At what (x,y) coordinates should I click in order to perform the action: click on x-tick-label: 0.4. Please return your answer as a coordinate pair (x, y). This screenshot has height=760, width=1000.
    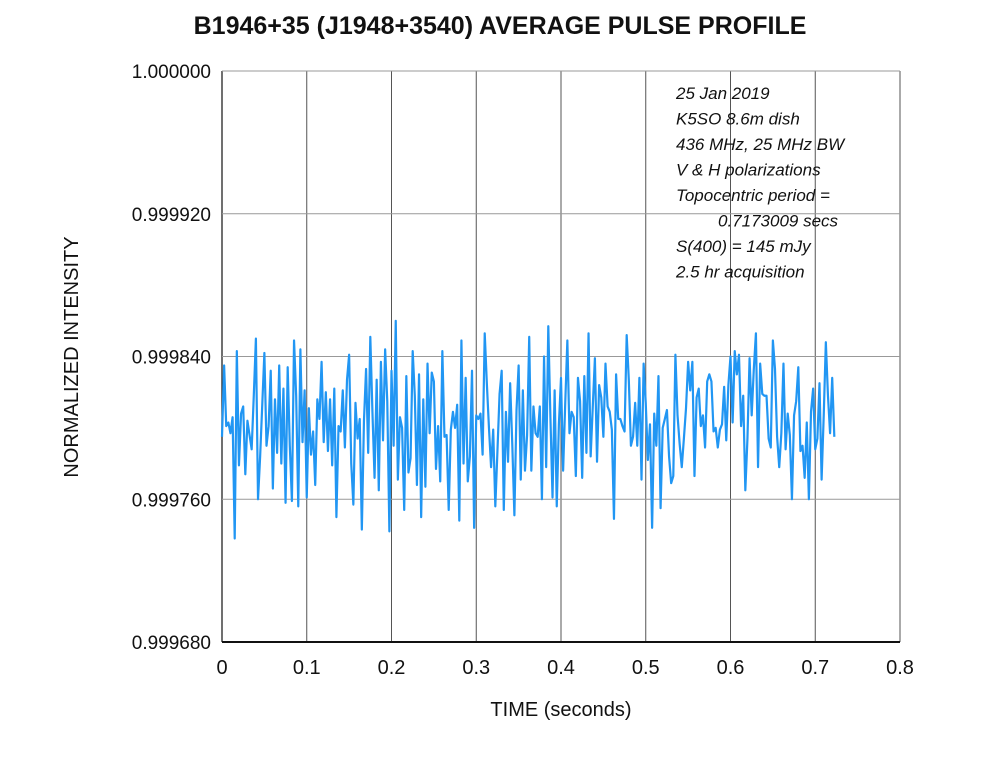
    Looking at the image, I should click on (561, 668).